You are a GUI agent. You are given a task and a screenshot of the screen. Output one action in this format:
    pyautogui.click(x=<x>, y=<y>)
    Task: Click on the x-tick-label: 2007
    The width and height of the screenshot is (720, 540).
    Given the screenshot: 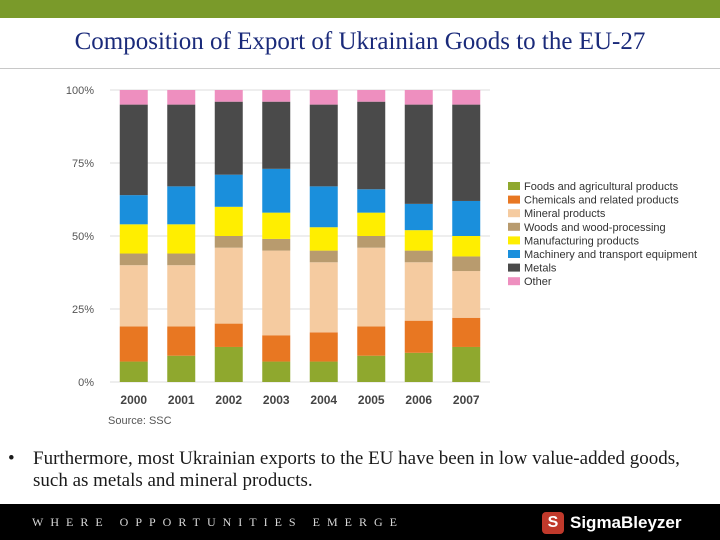 What is the action you would take?
    pyautogui.click(x=466, y=400)
    